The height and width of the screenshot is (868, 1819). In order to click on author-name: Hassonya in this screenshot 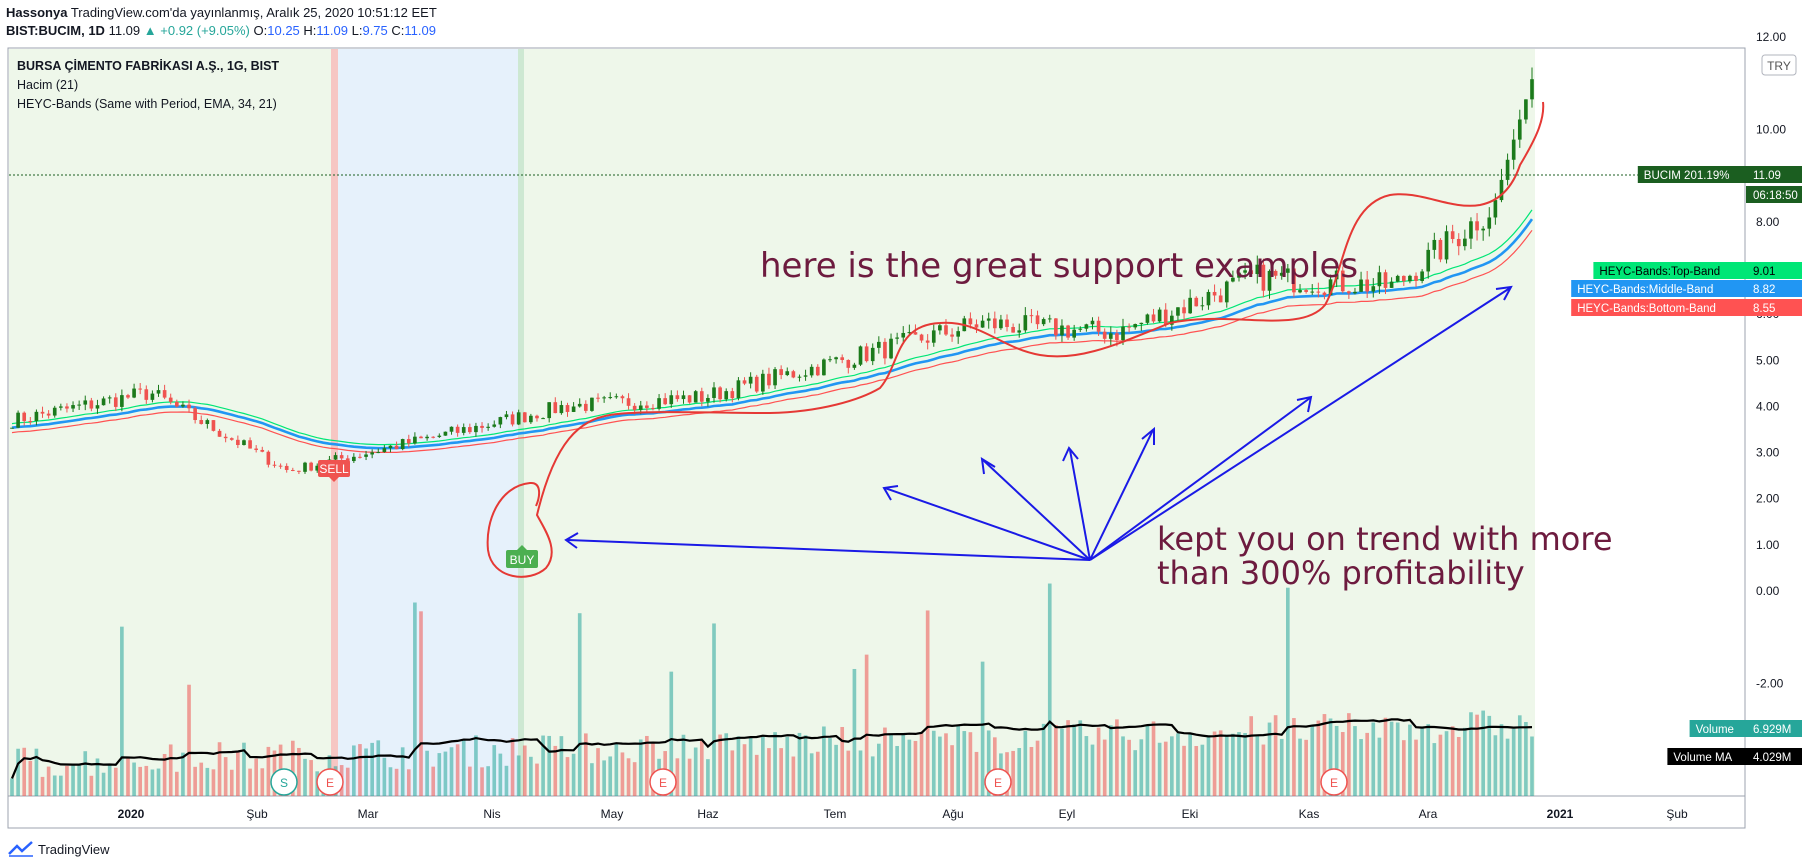, I will do `click(37, 12)`.